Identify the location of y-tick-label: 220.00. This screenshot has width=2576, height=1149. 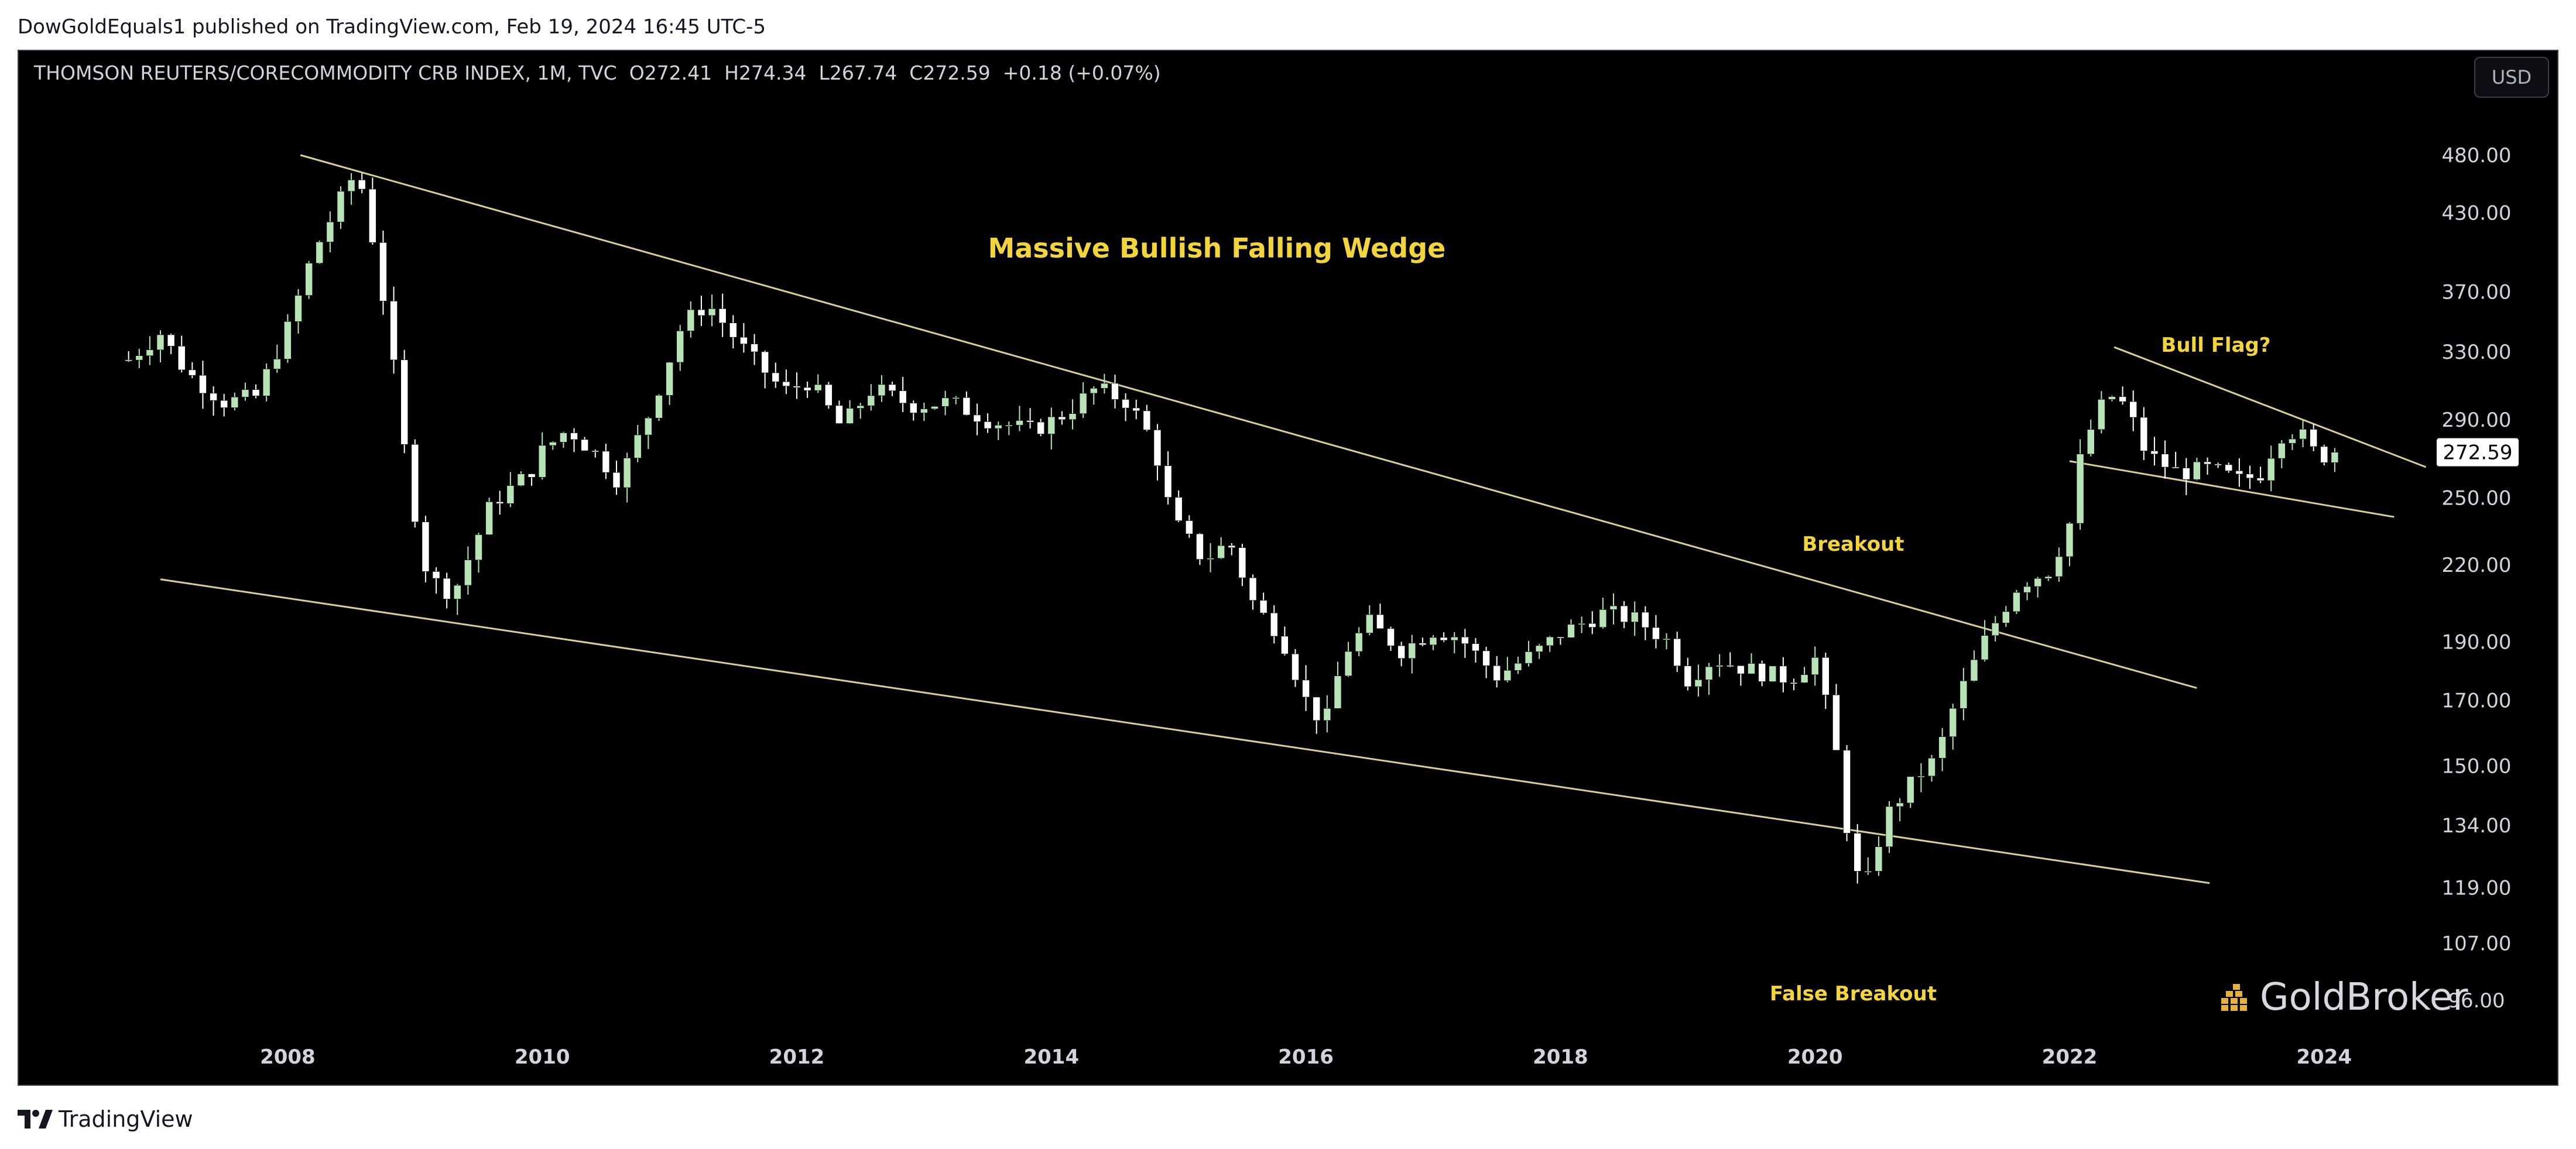
(2477, 565).